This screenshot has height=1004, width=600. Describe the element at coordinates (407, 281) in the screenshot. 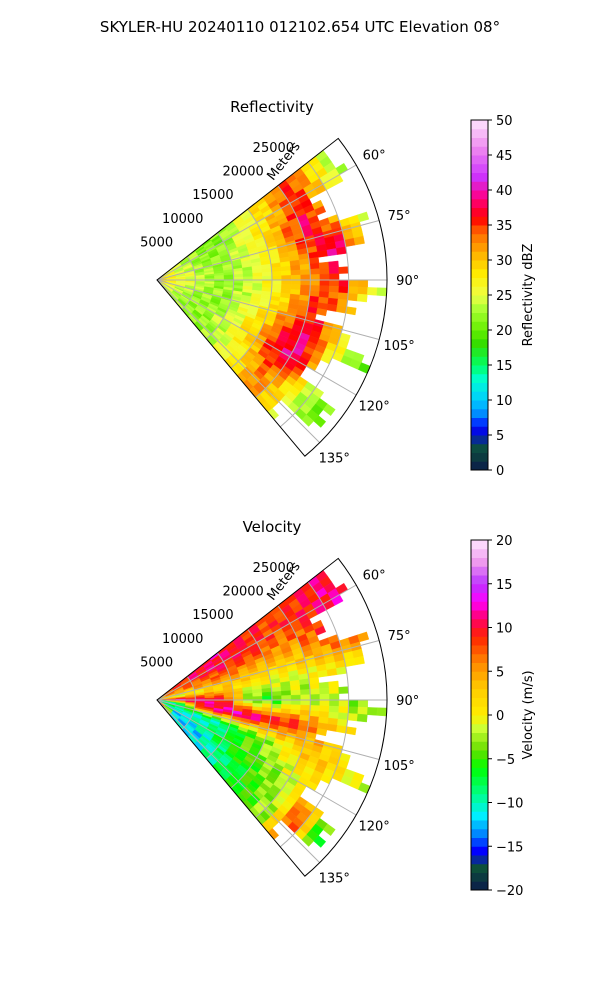

I see `azimuth-tick-label: 90°` at that location.